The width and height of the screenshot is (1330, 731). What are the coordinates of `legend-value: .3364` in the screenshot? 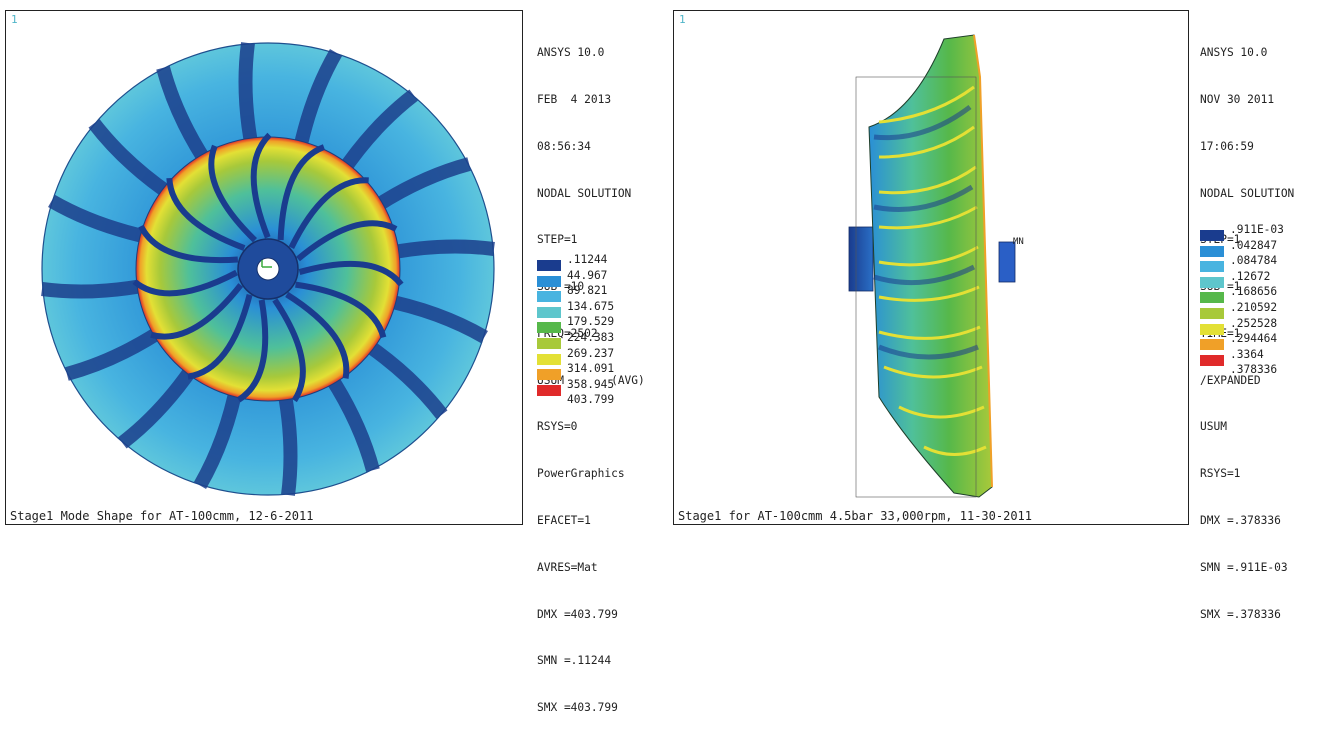 It's located at (1247, 354).